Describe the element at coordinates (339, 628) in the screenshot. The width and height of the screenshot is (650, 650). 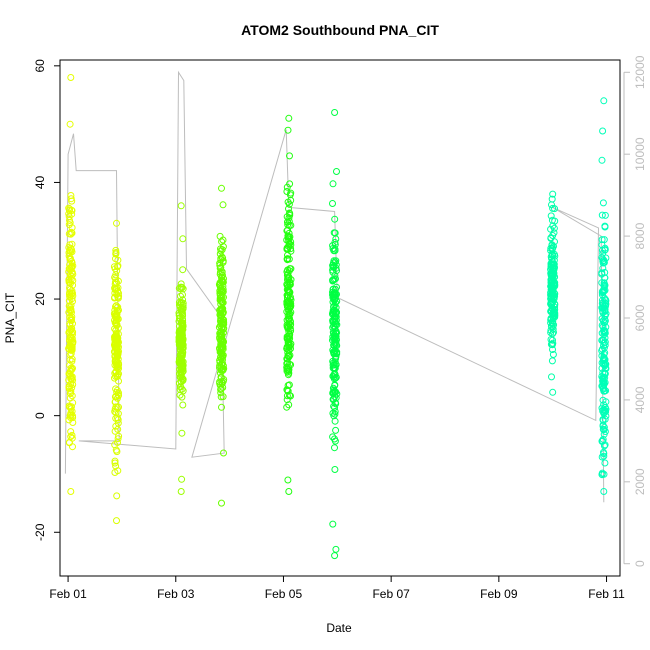
I see `x-axis-title: Date` at that location.